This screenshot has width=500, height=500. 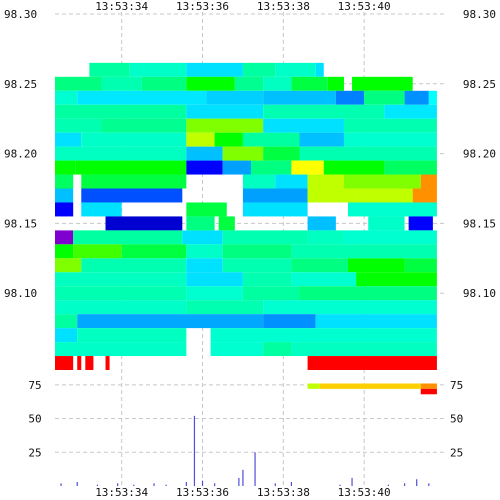 I want to click on x-tick-label-top: 13:53:34, so click(x=121, y=6).